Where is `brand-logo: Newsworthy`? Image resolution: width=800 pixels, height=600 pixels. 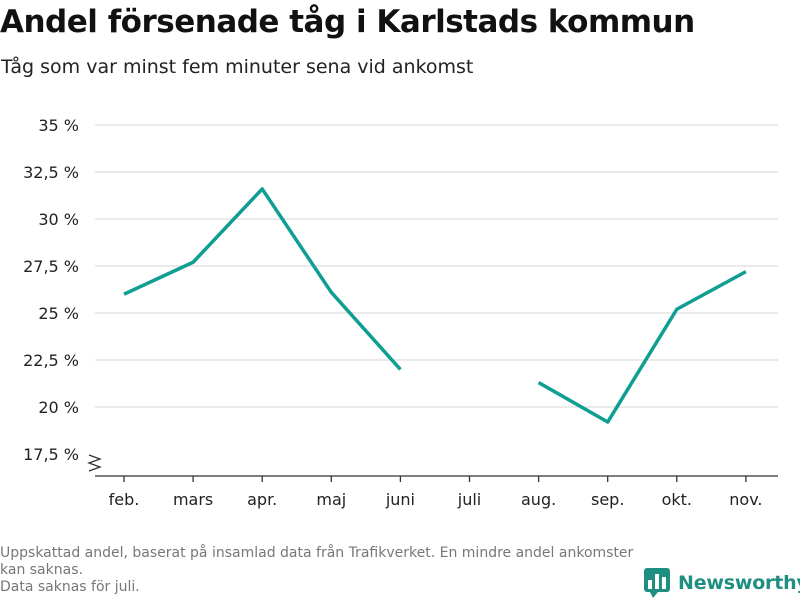
brand-logo: Newsworthy is located at coordinates (722, 583).